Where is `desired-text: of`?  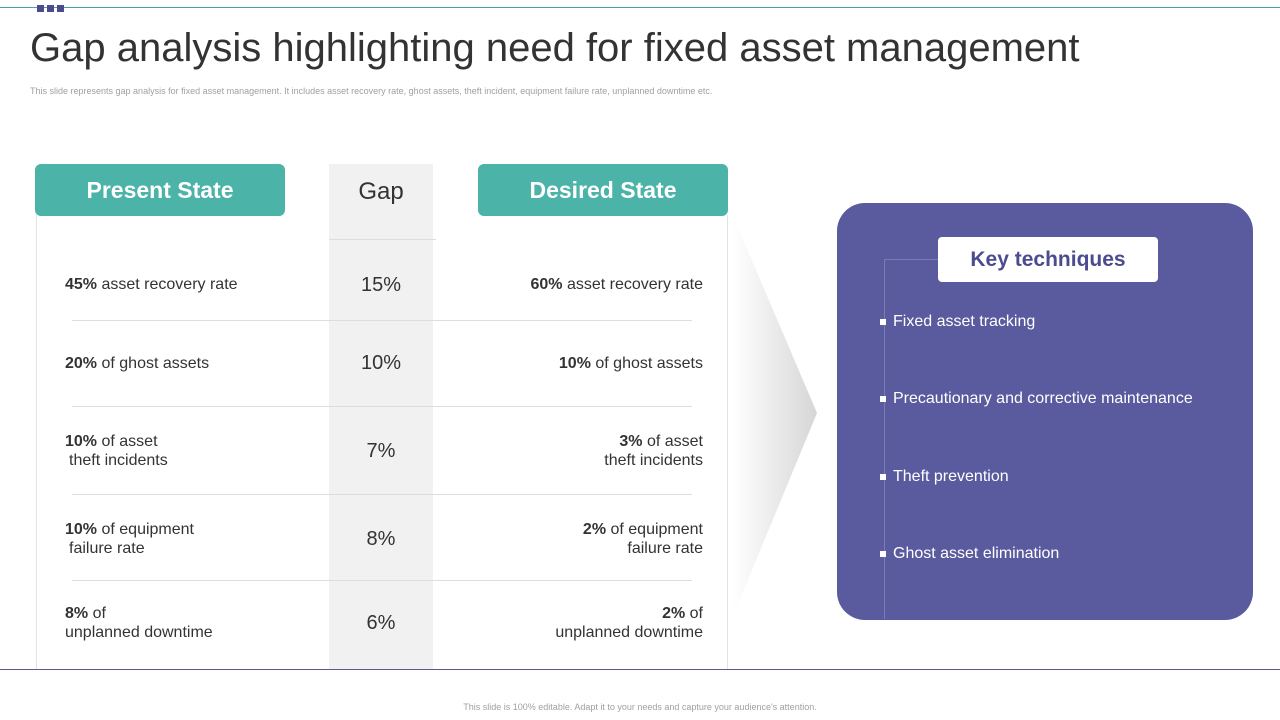
desired-text: of is located at coordinates (694, 613).